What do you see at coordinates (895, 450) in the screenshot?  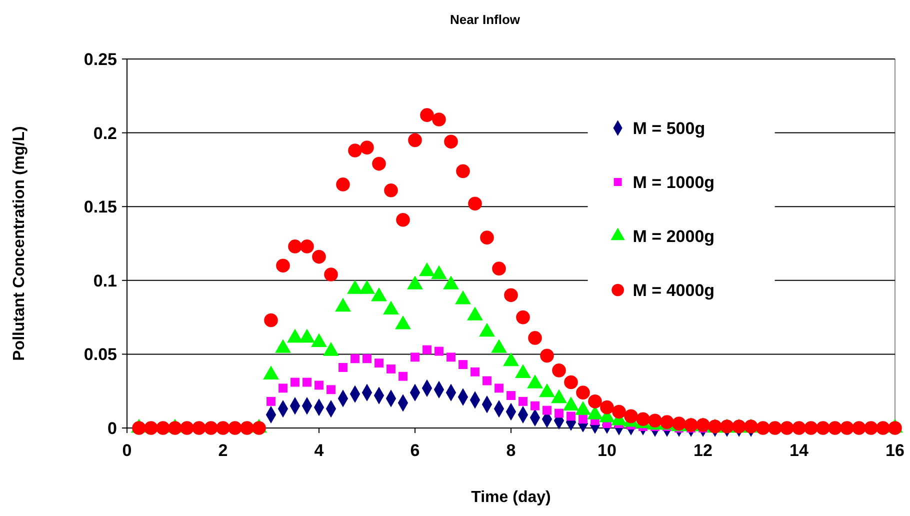 I see `x-tick-label: 16` at bounding box center [895, 450].